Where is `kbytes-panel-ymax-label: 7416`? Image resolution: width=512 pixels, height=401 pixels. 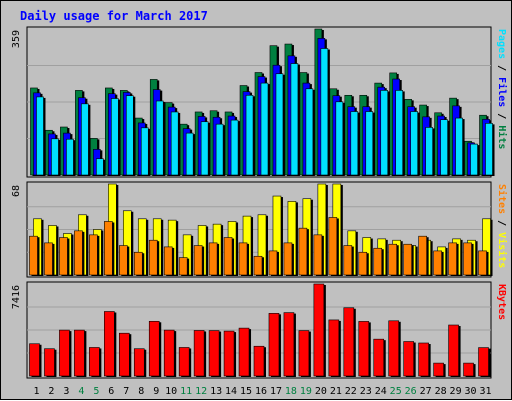
kbytes-panel-ymax-label: 7416 is located at coordinates (16, 297).